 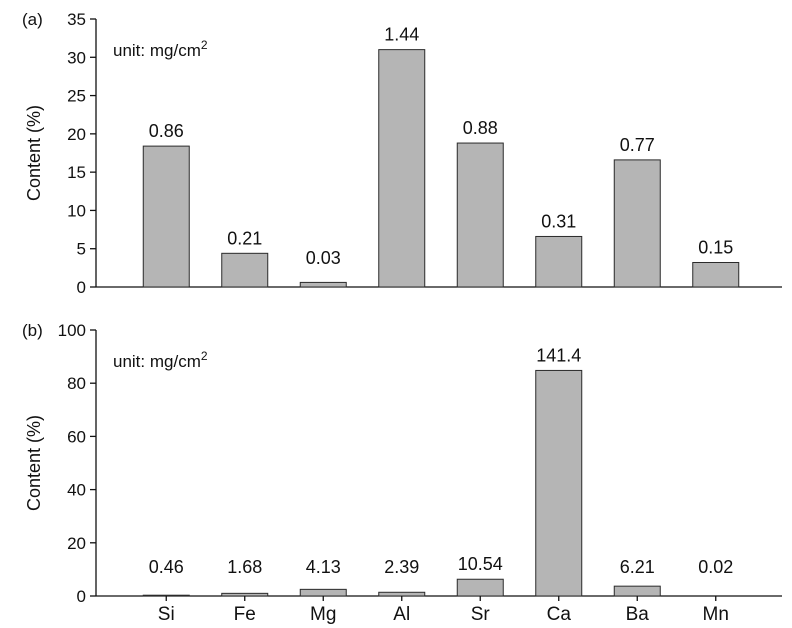 What do you see at coordinates (715, 247) in the screenshot?
I see `bar-value-label: 0.15` at bounding box center [715, 247].